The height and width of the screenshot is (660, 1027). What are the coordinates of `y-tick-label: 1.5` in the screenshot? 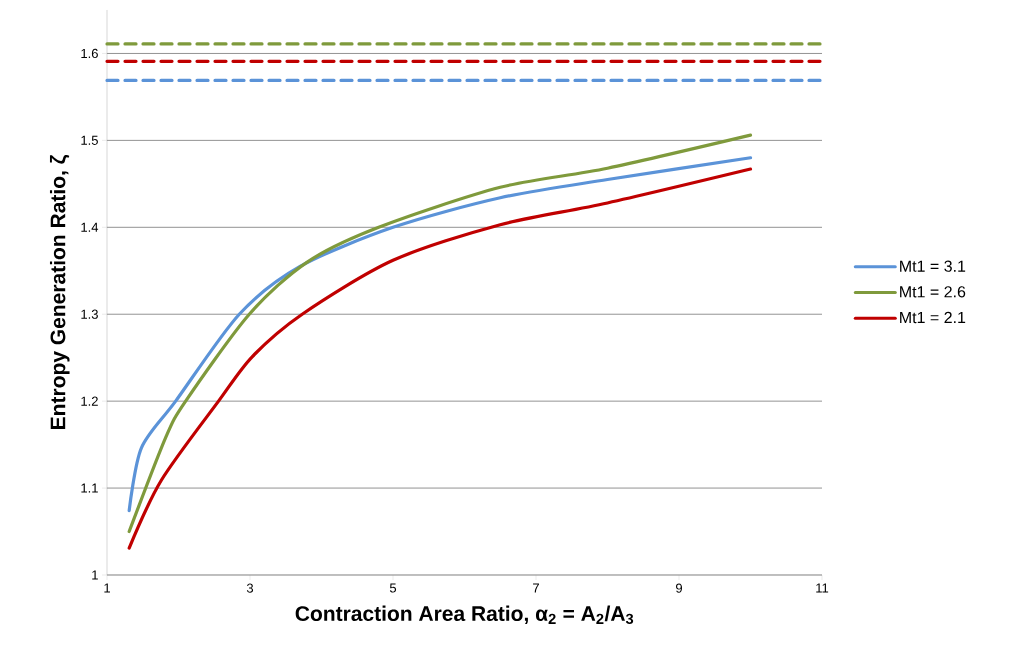 It's located at (89, 140).